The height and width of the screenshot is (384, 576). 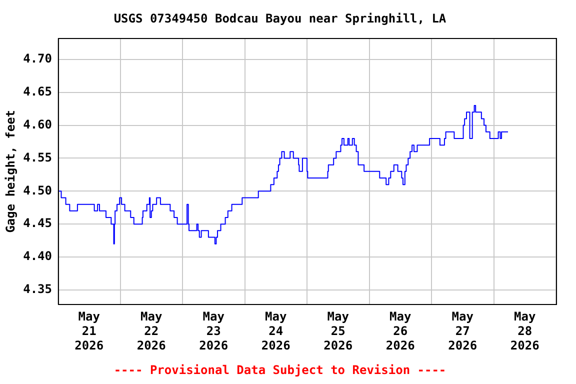 I want to click on y-tick-label: 4.50, so click(x=37, y=190).